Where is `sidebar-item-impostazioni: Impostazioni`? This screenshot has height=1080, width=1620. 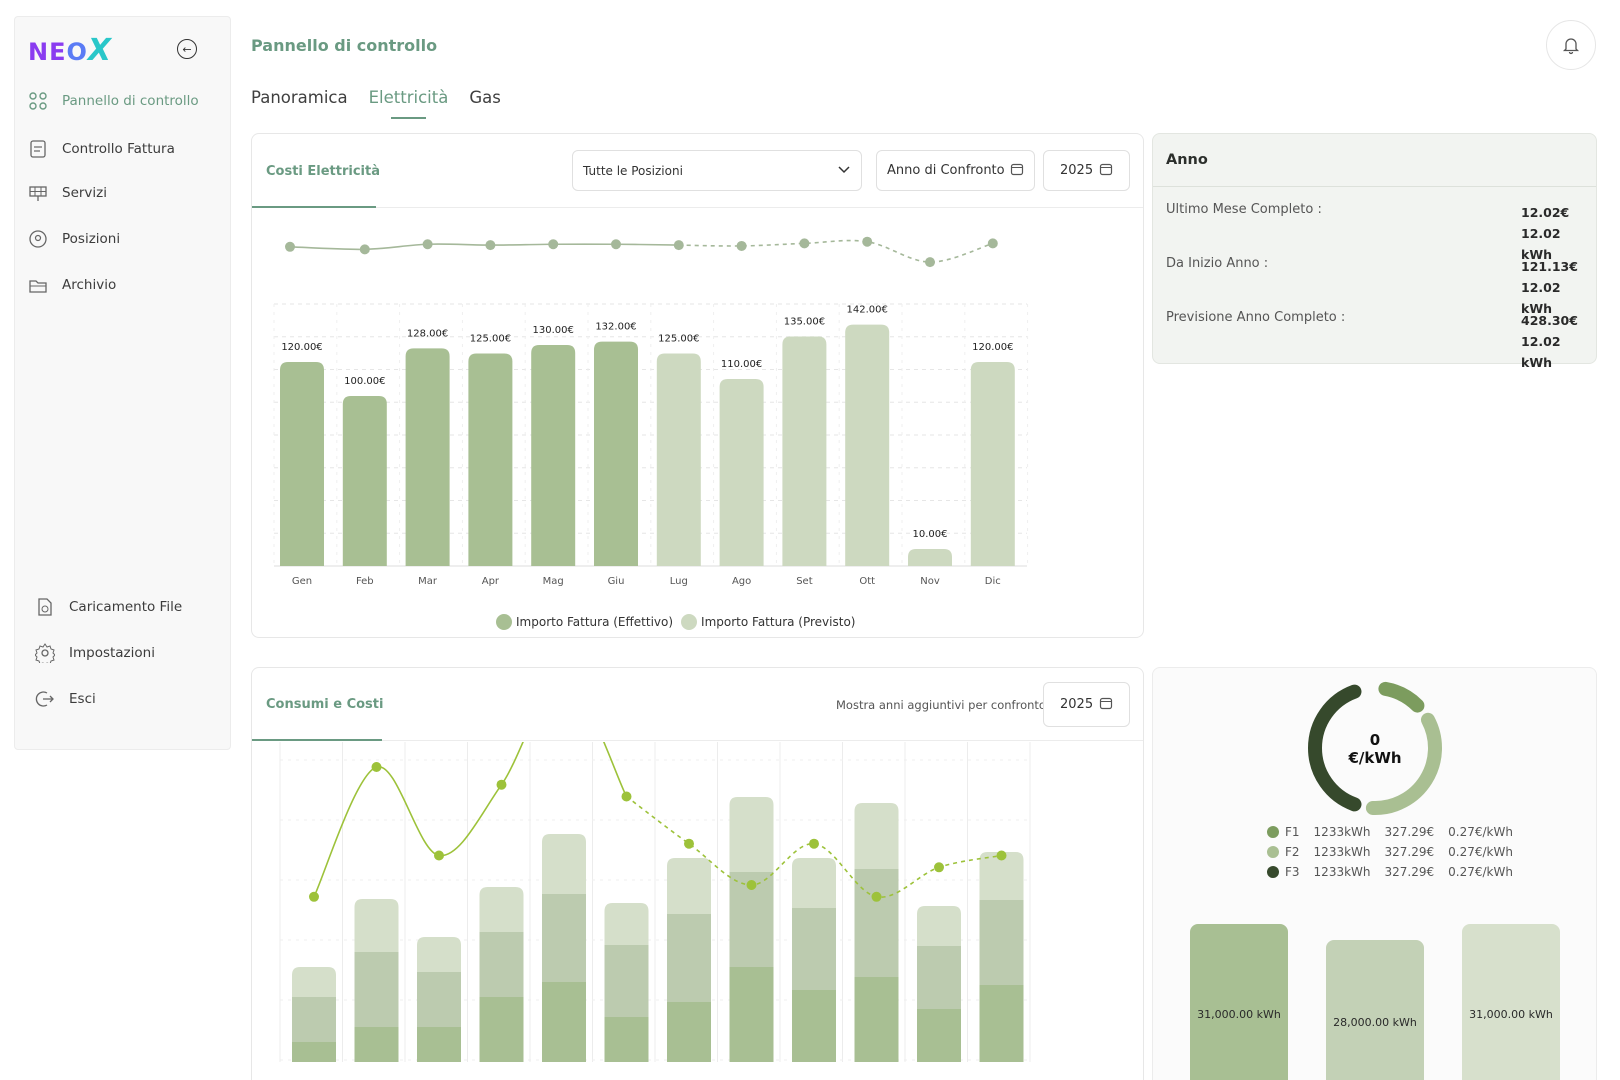
sidebar-item-impostazioni: Impostazioni is located at coordinates (95, 653).